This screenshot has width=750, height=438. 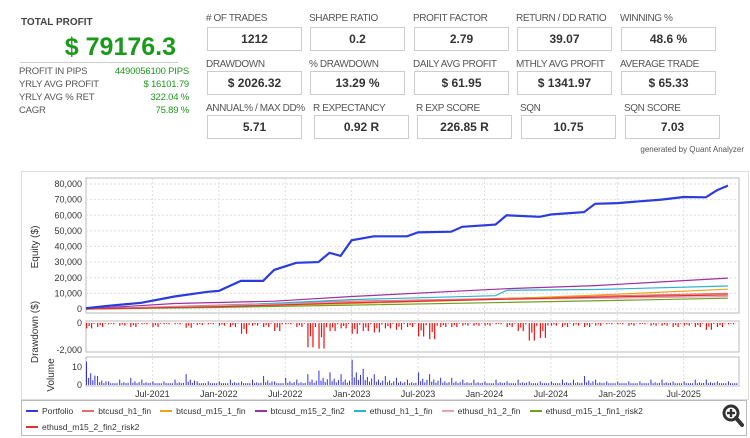 What do you see at coordinates (104, 110) in the screenshot?
I see `summary-row: CAGR 75.89 %` at bounding box center [104, 110].